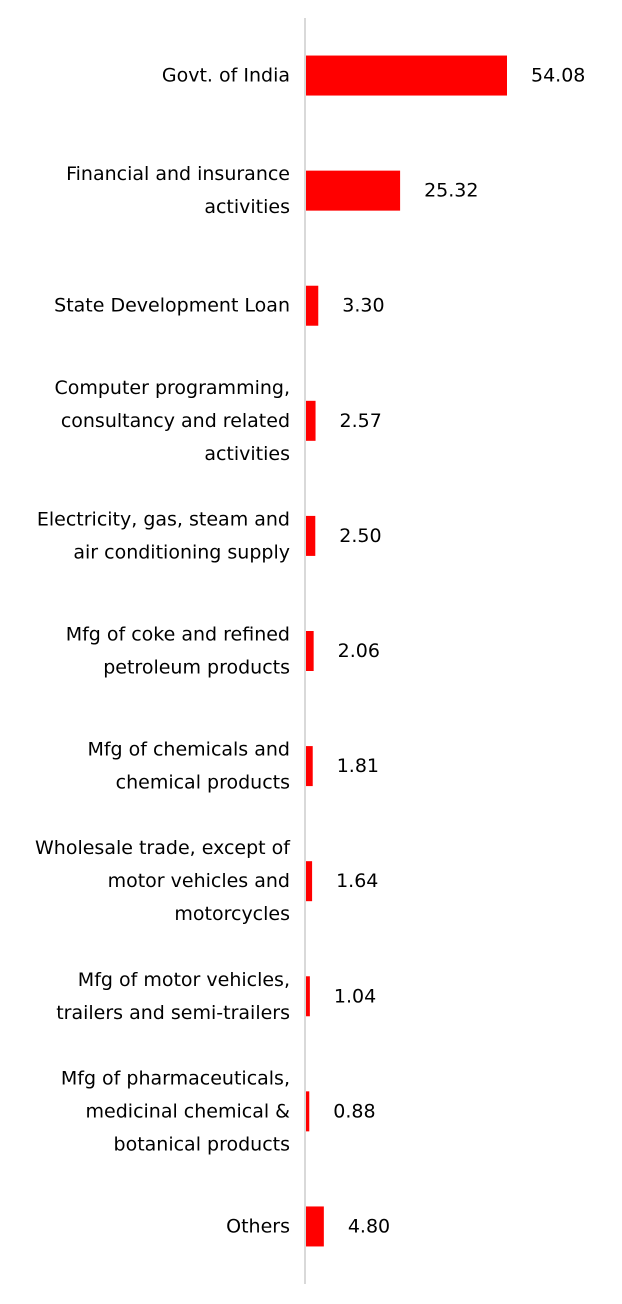 This screenshot has width=622, height=1304. Describe the element at coordinates (172, 388) in the screenshot. I see `category-label-line: Computer programming,` at that location.